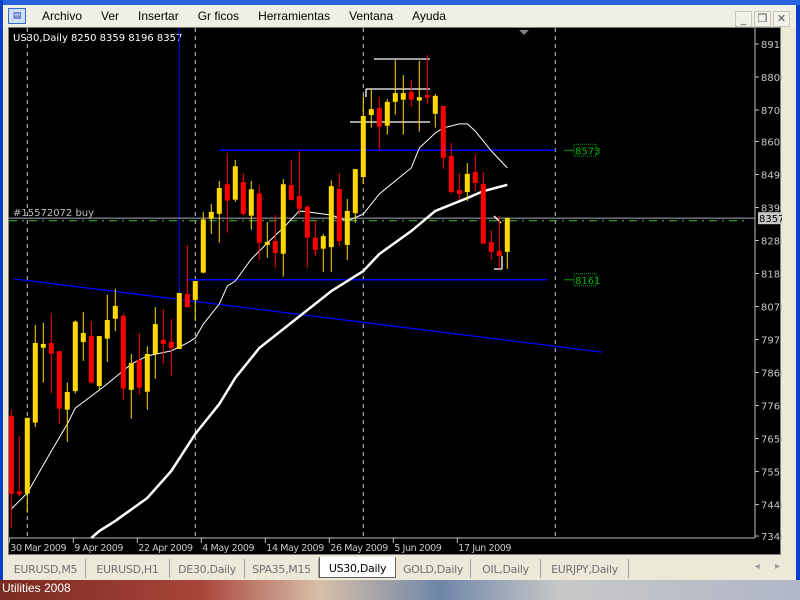 This screenshot has width=800, height=600. What do you see at coordinates (781, 19) in the screenshot?
I see `close-button: ✕` at bounding box center [781, 19].